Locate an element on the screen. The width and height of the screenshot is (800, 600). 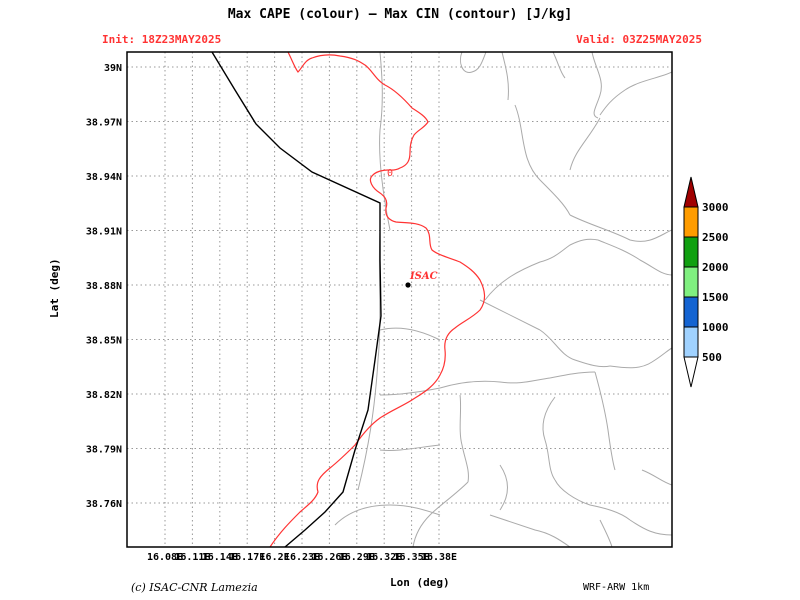
model-label: WRF-ARW 1km is located at coordinates (616, 587).